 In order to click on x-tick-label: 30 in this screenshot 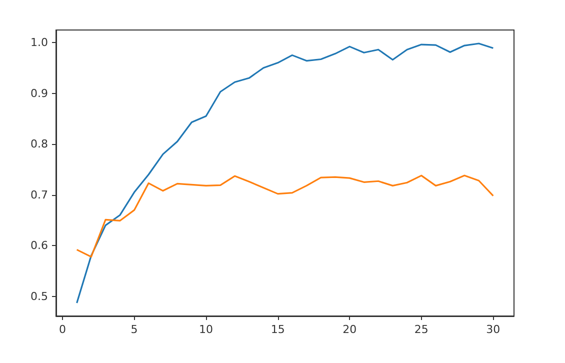, I will do `click(493, 329)`.